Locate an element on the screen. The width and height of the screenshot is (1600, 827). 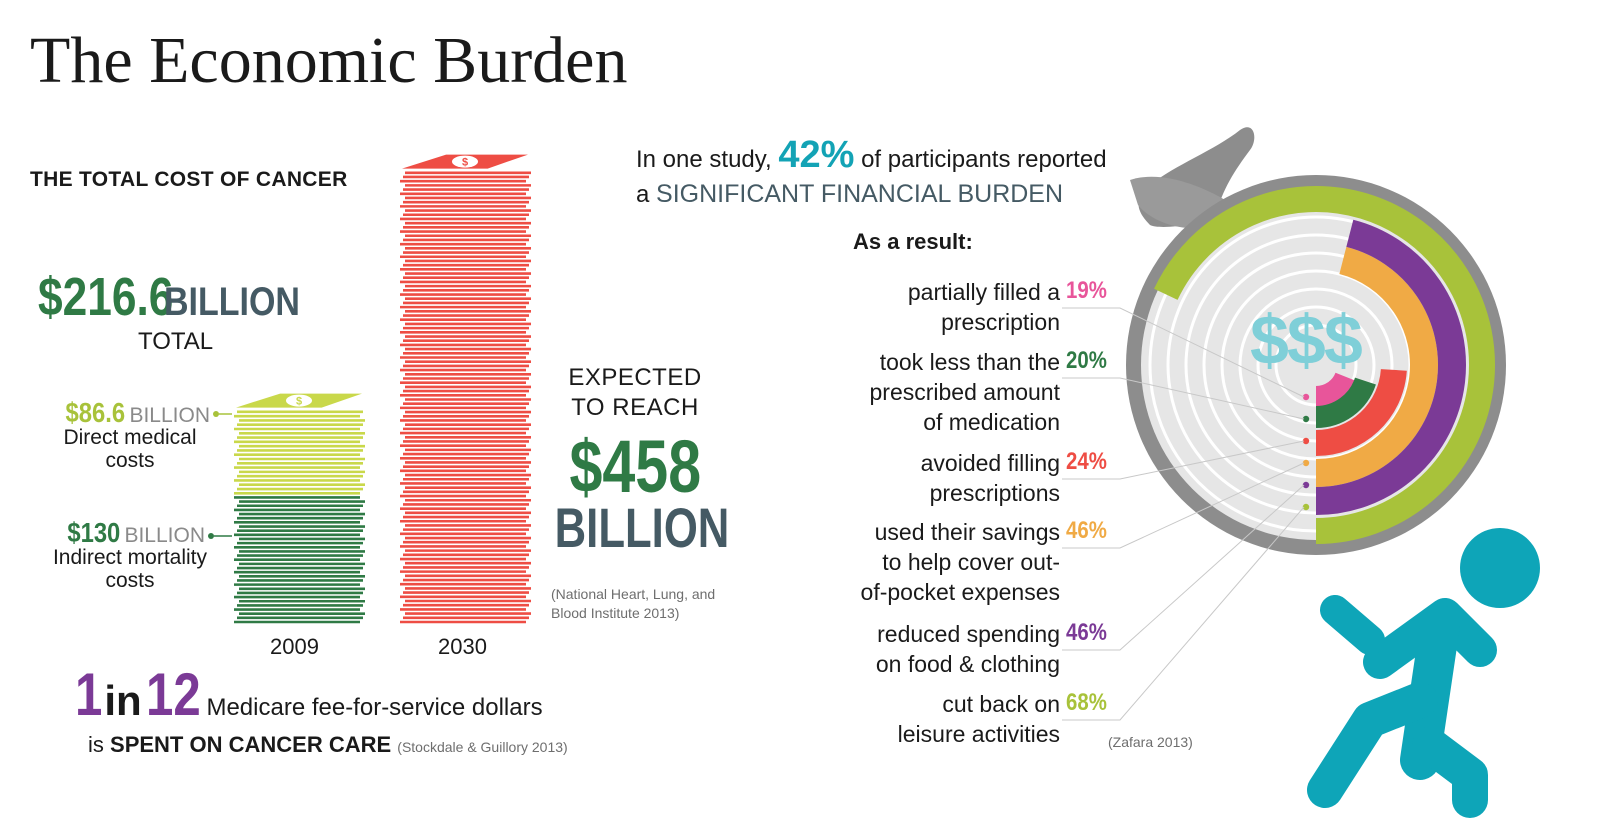
dollar-sign-icon: $ is located at coordinates (299, 402).